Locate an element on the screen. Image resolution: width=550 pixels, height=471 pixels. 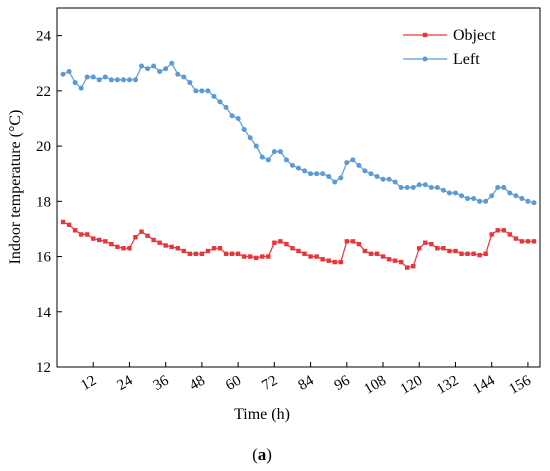
x-tick-label: 108 is located at coordinates (375, 385).